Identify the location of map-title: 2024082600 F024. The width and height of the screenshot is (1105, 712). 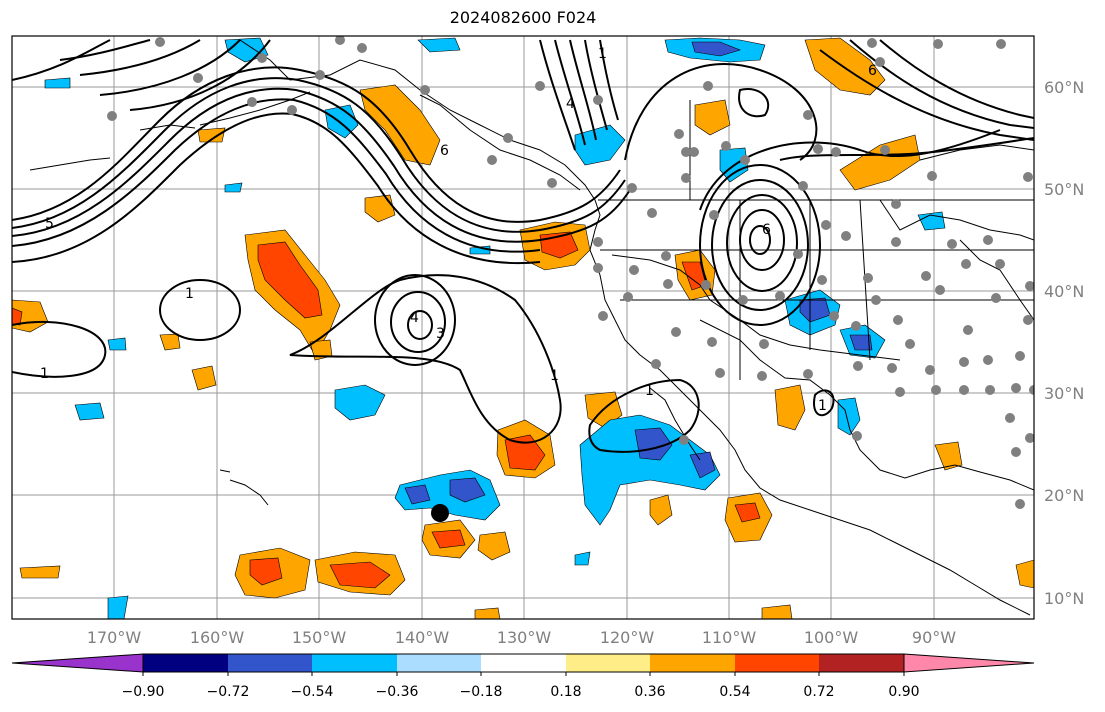
(523, 17).